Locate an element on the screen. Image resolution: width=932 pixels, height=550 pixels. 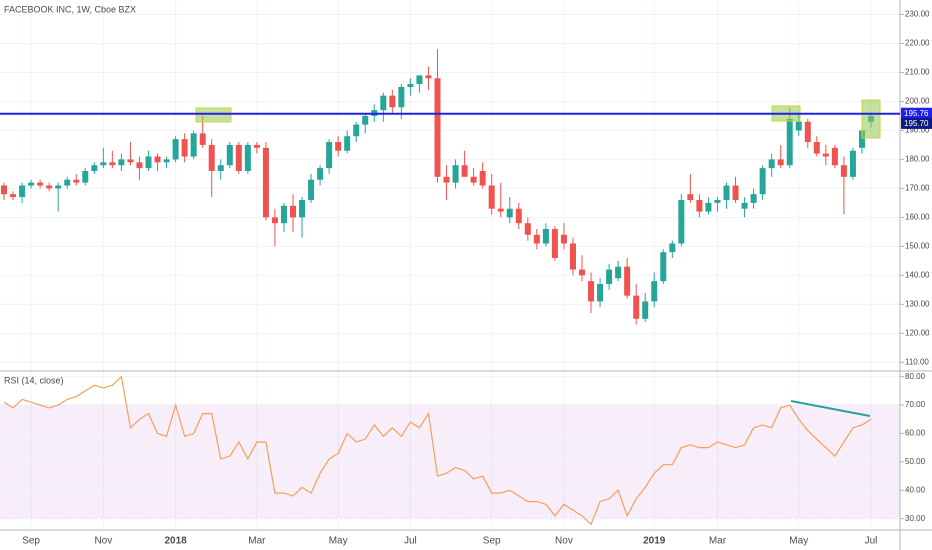
indicator-title: RSI (14, close) is located at coordinates (34, 380).